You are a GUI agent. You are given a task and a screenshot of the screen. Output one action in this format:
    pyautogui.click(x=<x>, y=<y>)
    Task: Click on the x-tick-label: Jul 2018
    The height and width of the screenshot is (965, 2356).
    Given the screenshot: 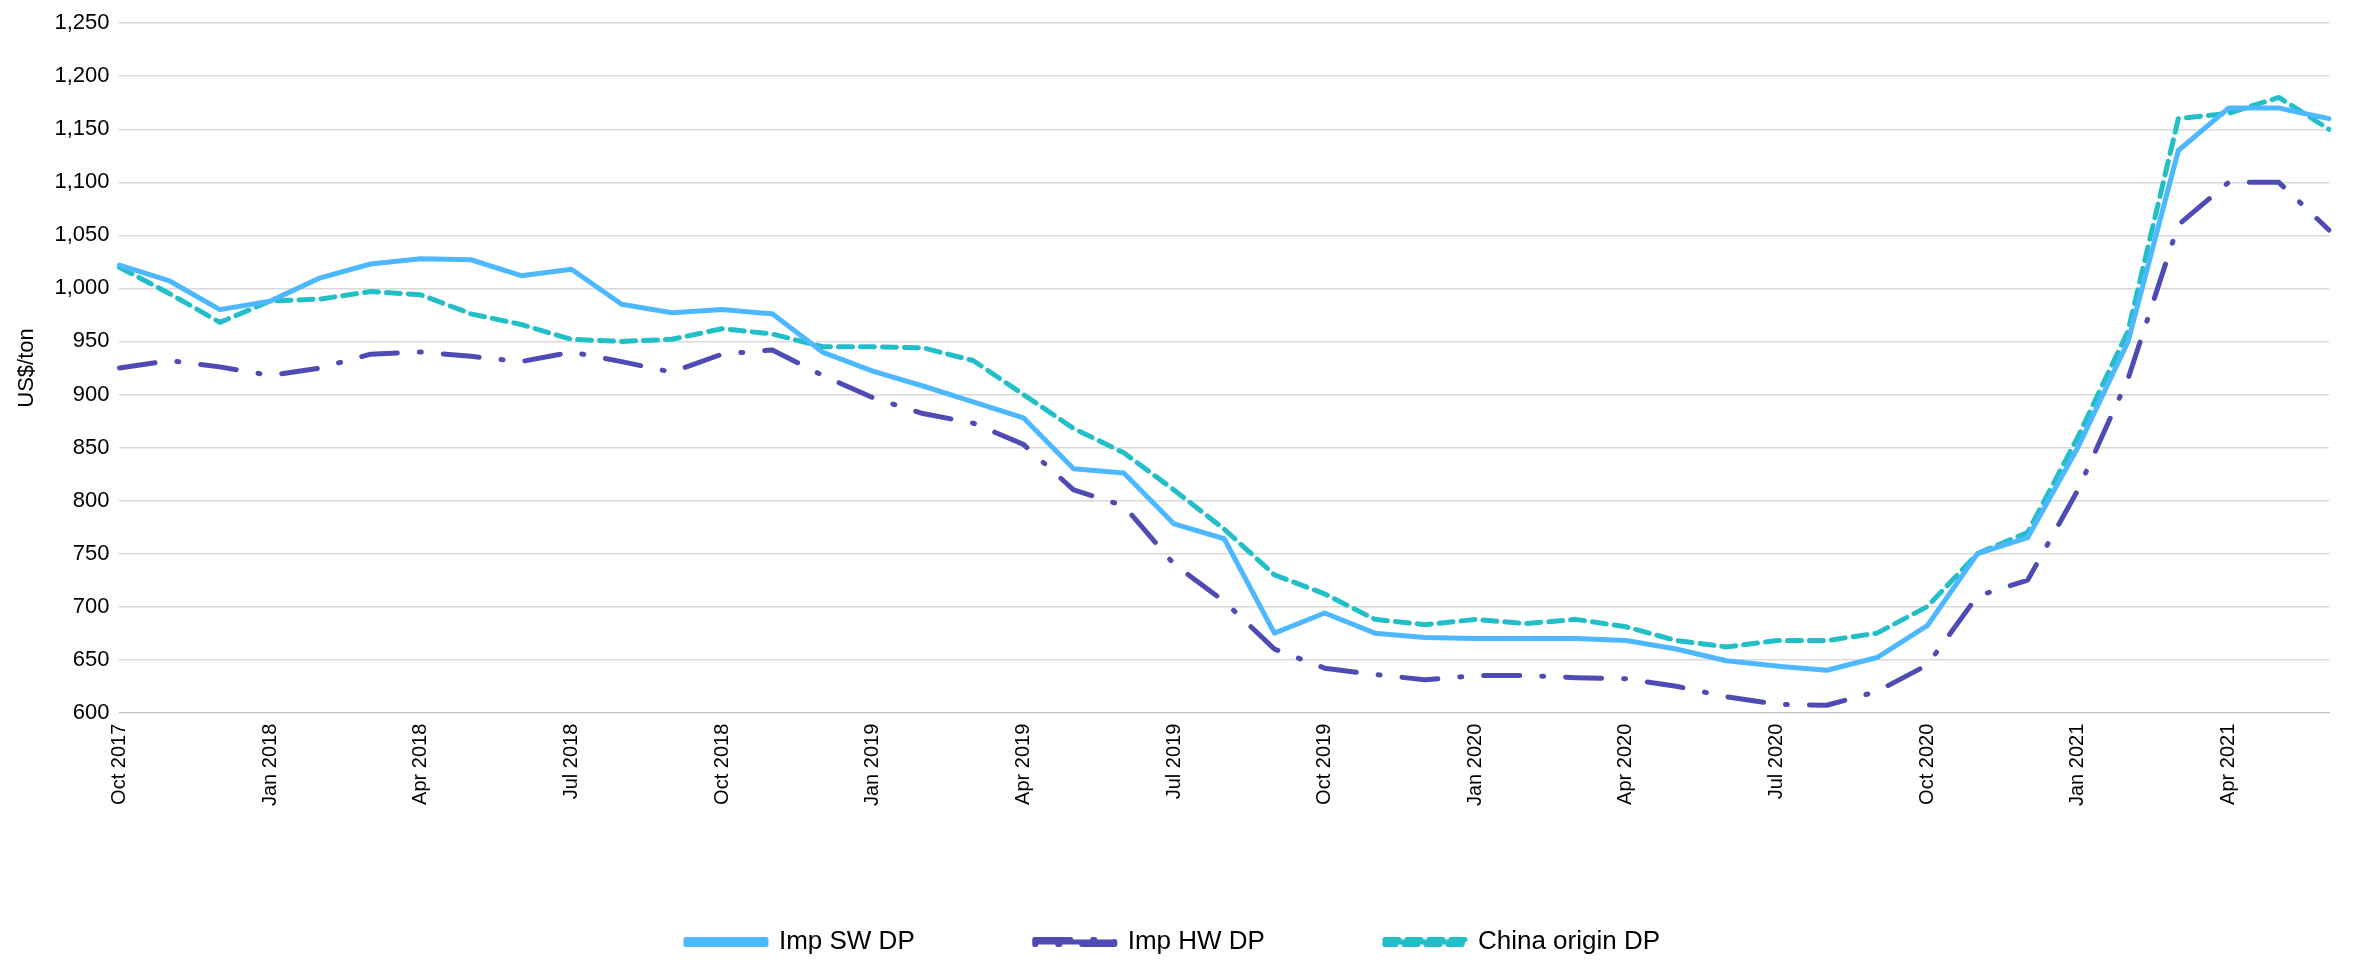 What is the action you would take?
    pyautogui.click(x=569, y=761)
    